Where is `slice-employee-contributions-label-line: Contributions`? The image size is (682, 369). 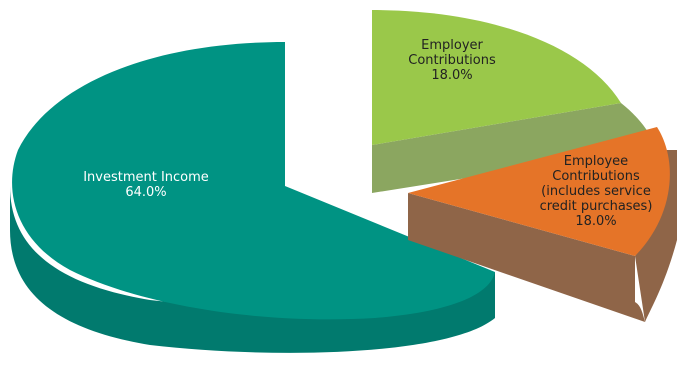 slice-employee-contributions-label-line: Contributions is located at coordinates (596, 176).